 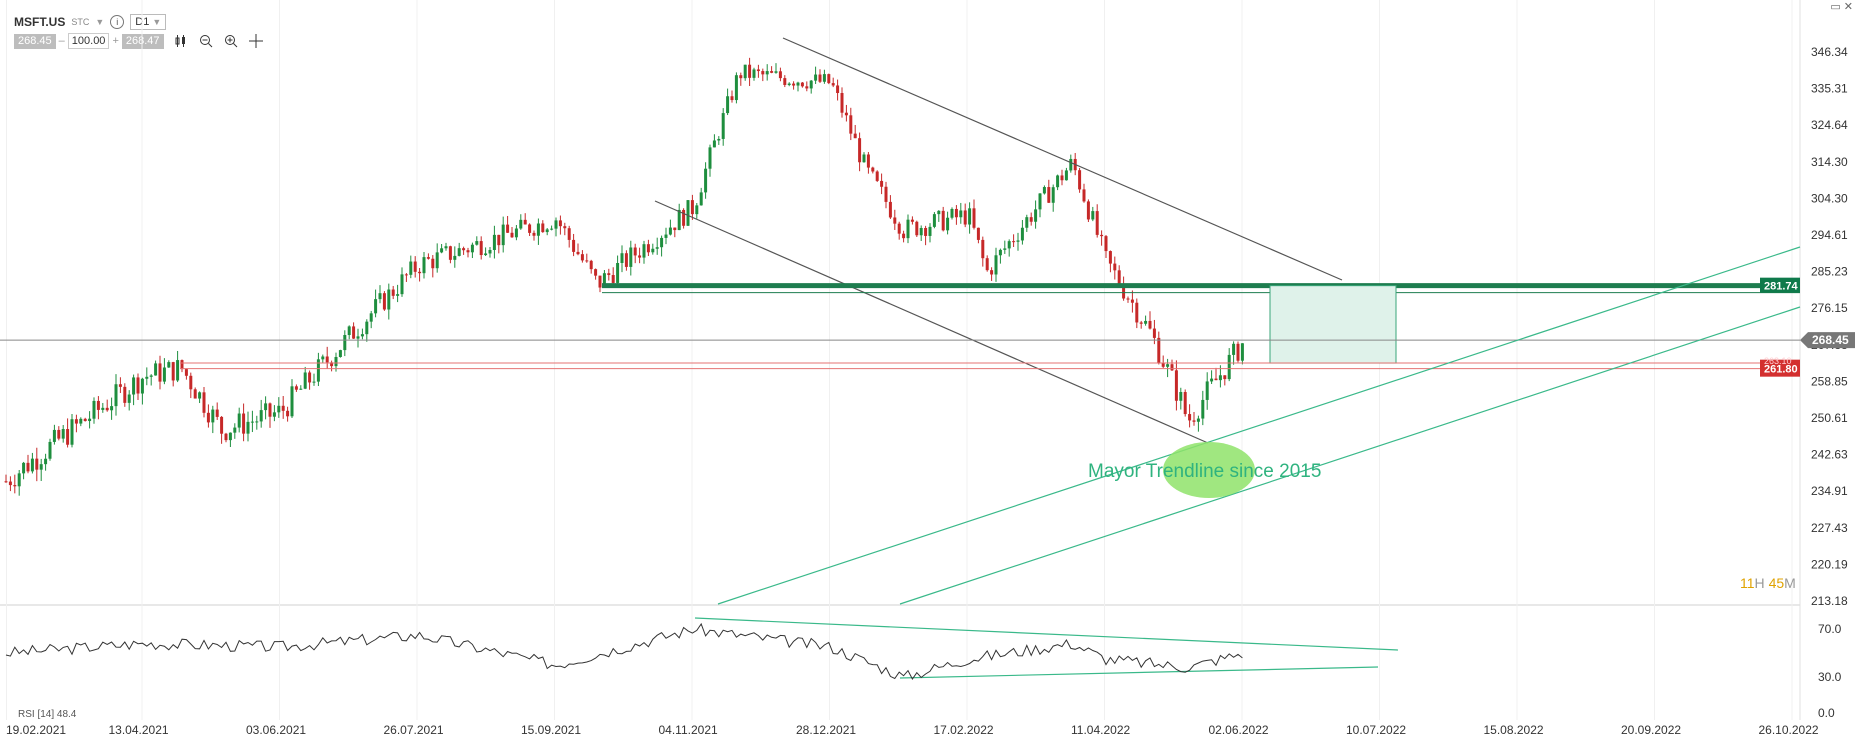 What do you see at coordinates (1829, 89) in the screenshot?
I see `y-tick-label: 335.31` at bounding box center [1829, 89].